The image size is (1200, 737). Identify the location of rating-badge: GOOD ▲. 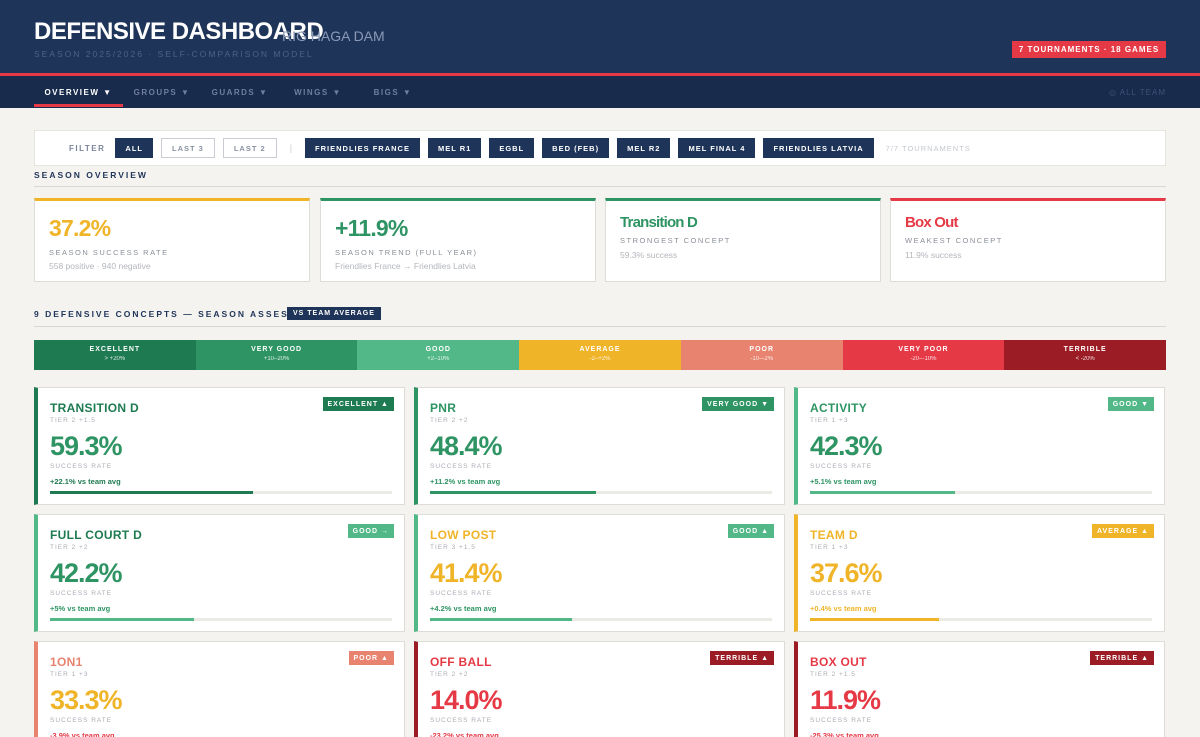
(750, 531).